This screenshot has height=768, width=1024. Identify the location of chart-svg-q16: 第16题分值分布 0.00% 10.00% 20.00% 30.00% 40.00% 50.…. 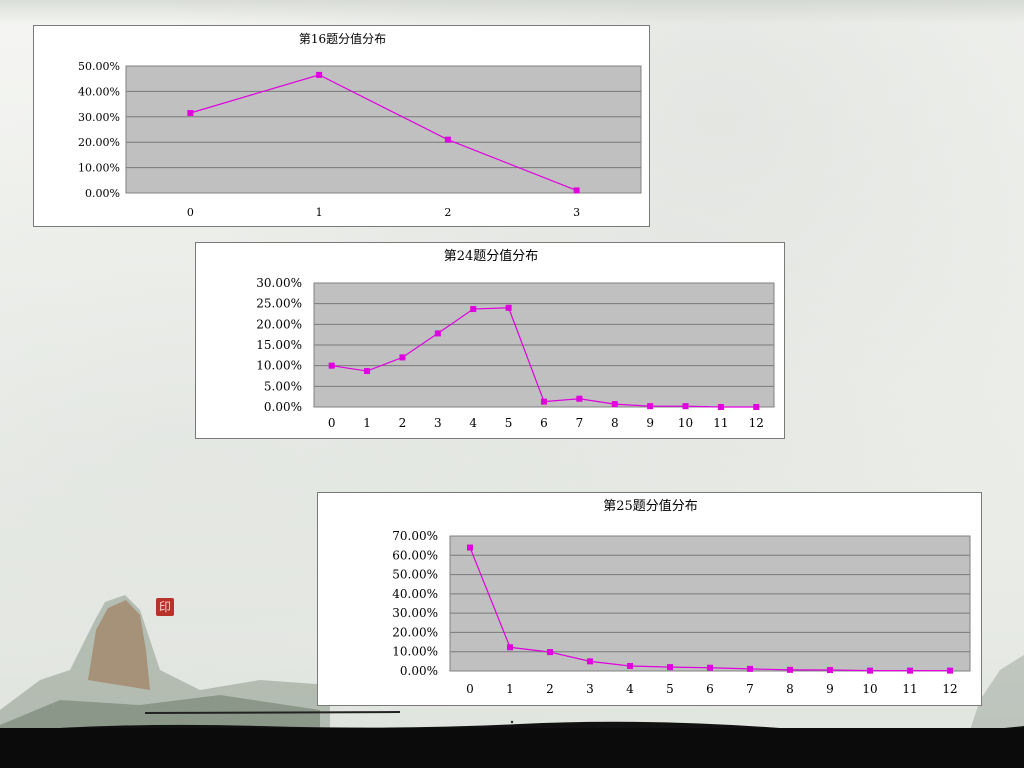
(360, 125).